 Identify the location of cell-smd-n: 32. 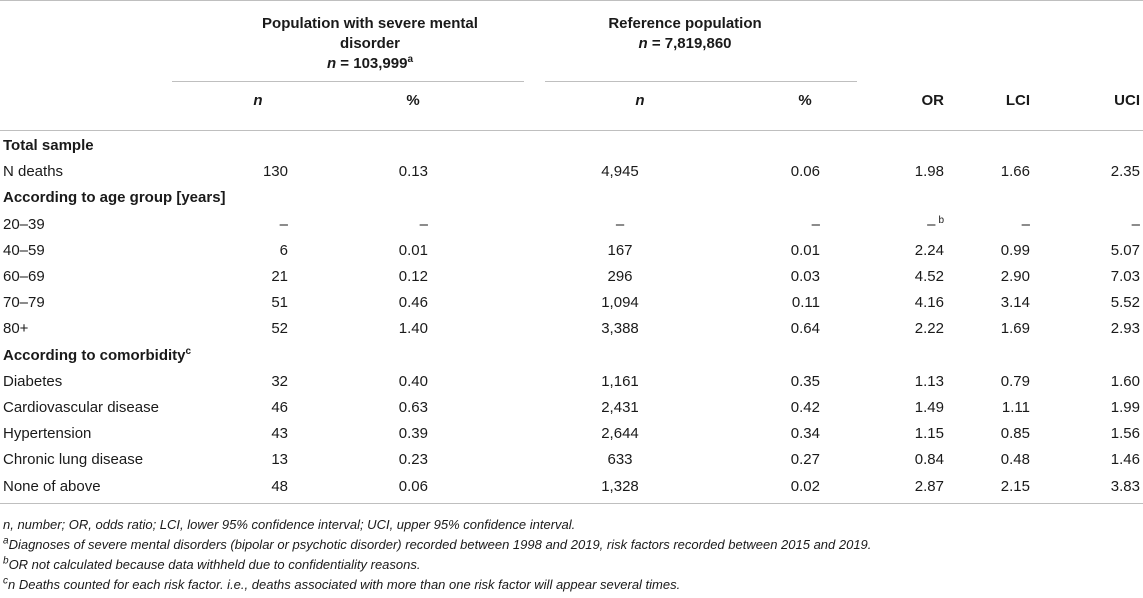
(233, 382).